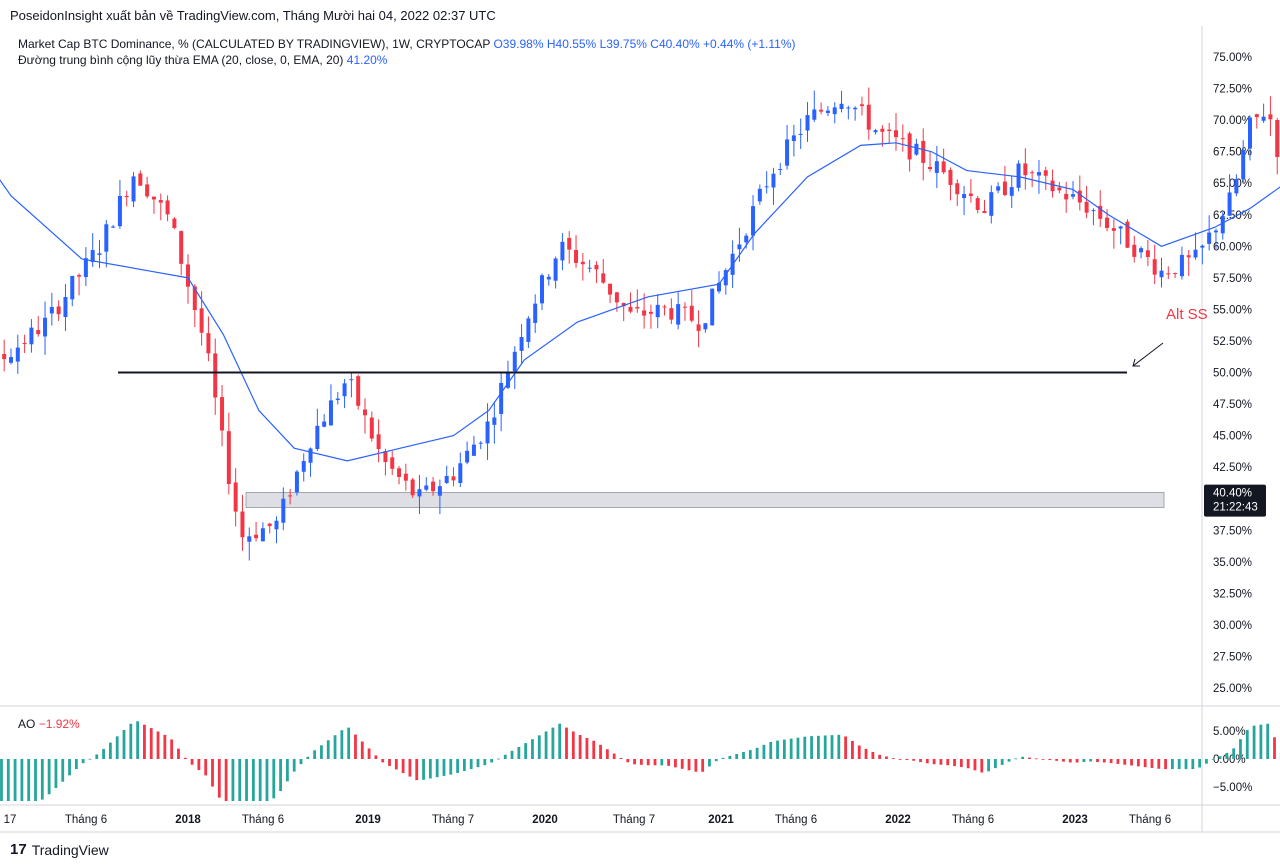  What do you see at coordinates (1232, 216) in the screenshot?
I see `price-tick-label: 62.50%` at bounding box center [1232, 216].